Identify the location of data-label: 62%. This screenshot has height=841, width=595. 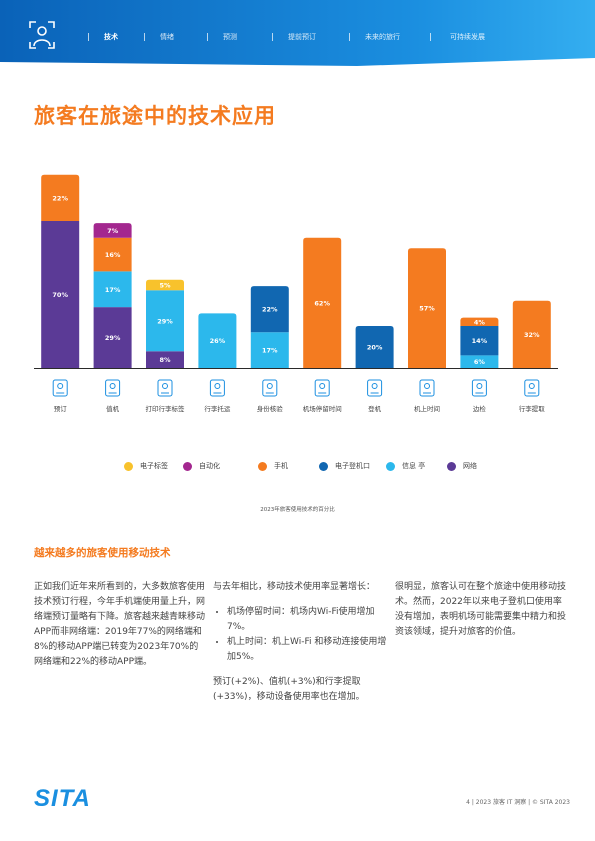
(322, 303).